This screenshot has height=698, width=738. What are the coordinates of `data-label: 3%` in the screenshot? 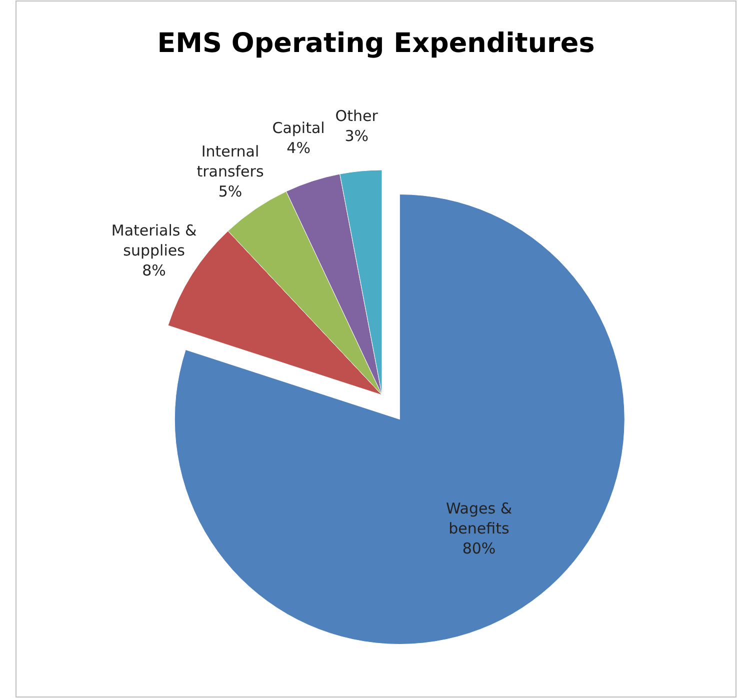 It's located at (356, 136).